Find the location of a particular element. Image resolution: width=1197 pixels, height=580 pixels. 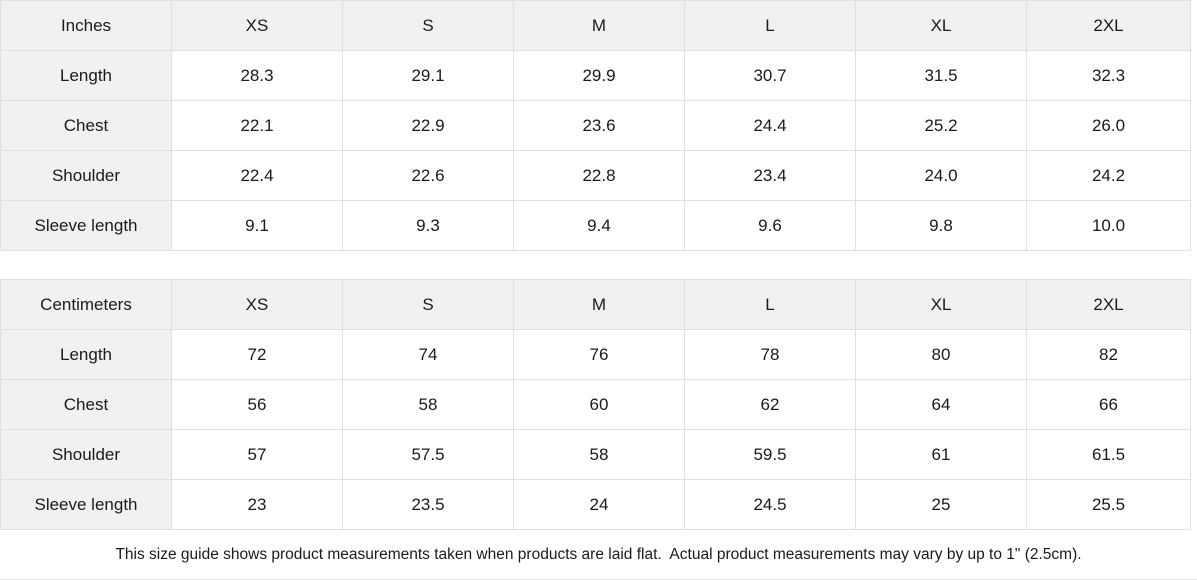

value-cell: 61 is located at coordinates (941, 454).